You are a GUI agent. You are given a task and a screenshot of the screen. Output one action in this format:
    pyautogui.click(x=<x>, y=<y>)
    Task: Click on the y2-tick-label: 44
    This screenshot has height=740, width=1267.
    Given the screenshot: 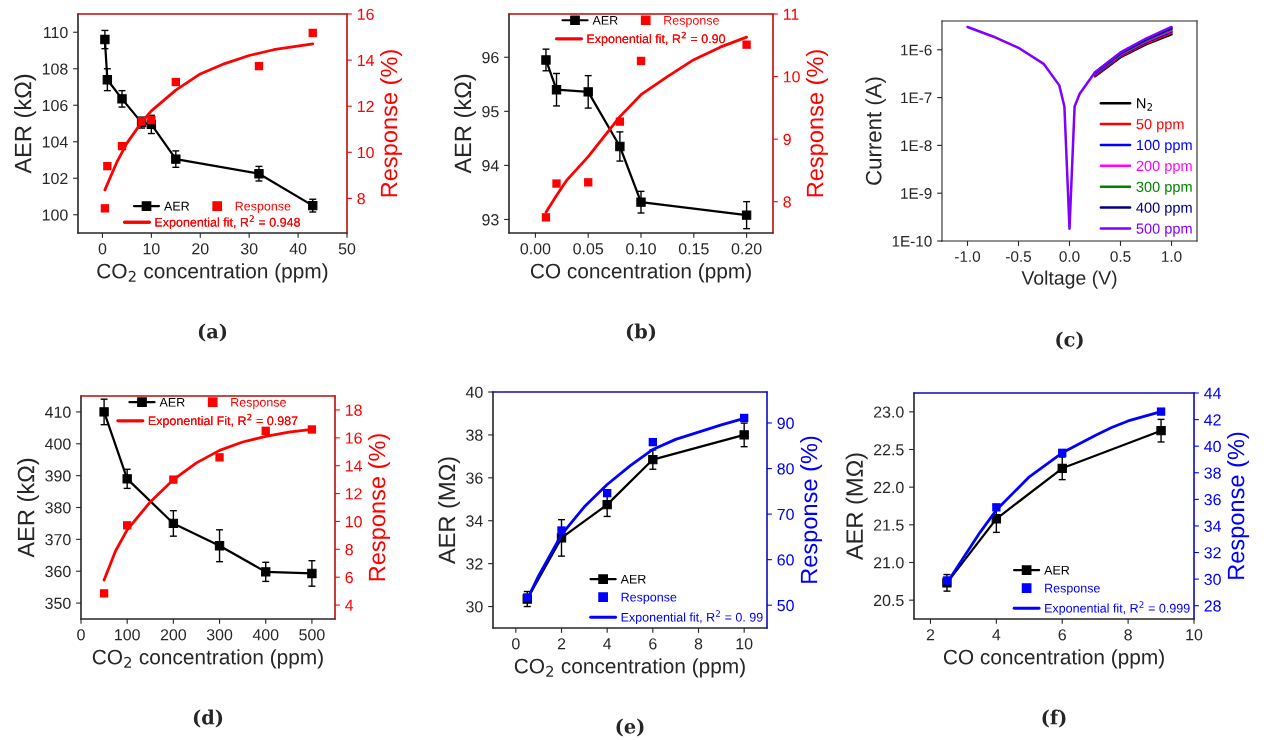 What is the action you would take?
    pyautogui.click(x=1213, y=393)
    